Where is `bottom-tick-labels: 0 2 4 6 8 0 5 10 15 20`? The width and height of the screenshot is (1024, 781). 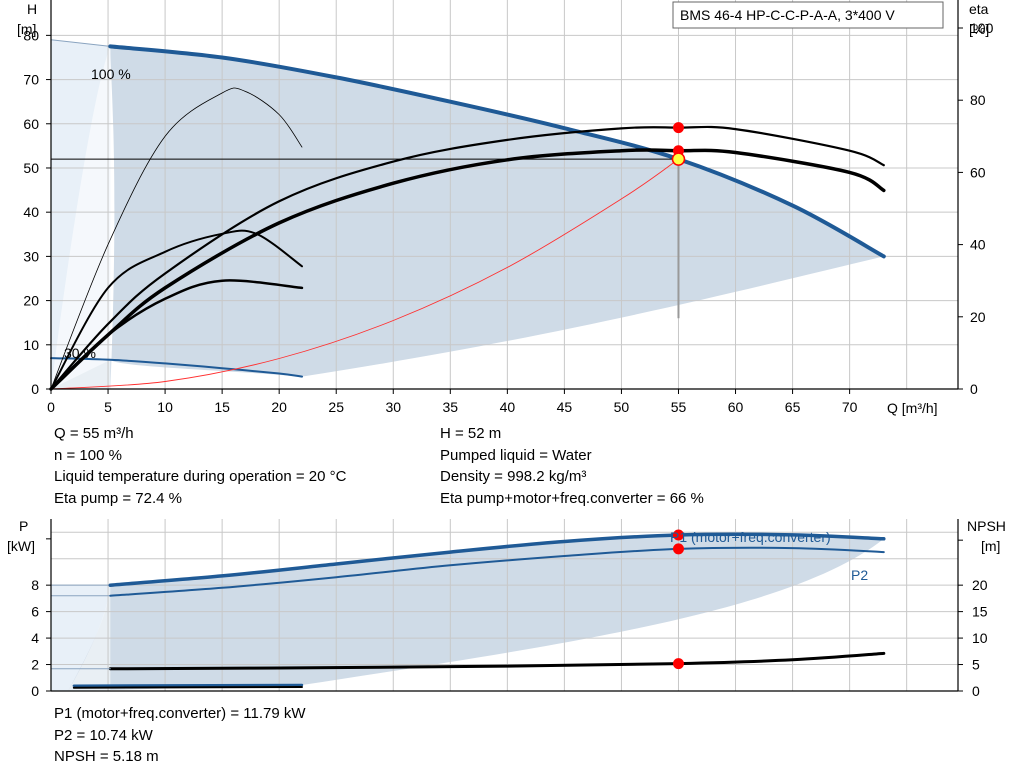 bottom-tick-labels: 0 2 4 6 8 0 5 10 15 20 is located at coordinates (509, 638).